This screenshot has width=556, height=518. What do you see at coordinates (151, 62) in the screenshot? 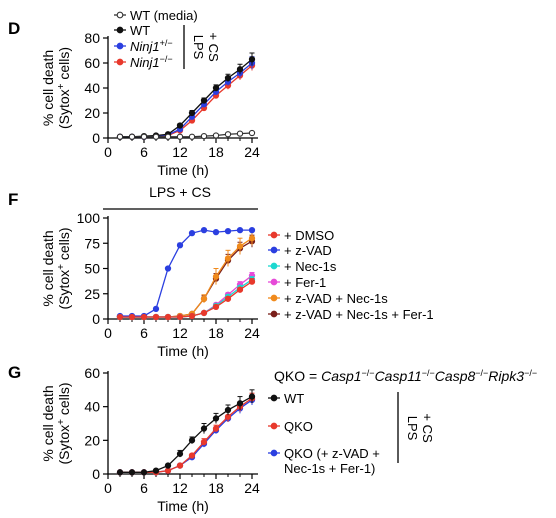
I see `legend-entry-label: Ninj1−/−` at bounding box center [151, 62].